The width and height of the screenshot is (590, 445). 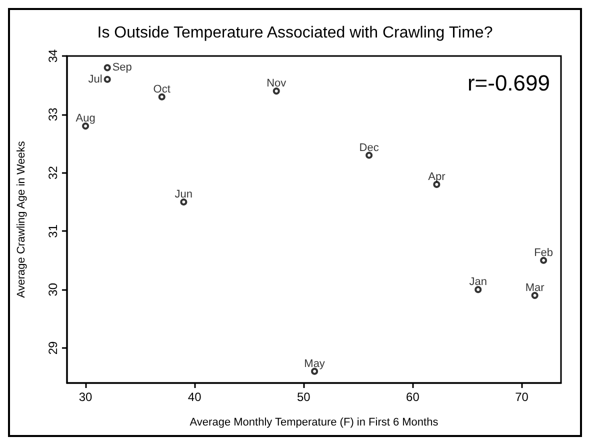 I want to click on x-tick-label: 60, so click(x=413, y=397).